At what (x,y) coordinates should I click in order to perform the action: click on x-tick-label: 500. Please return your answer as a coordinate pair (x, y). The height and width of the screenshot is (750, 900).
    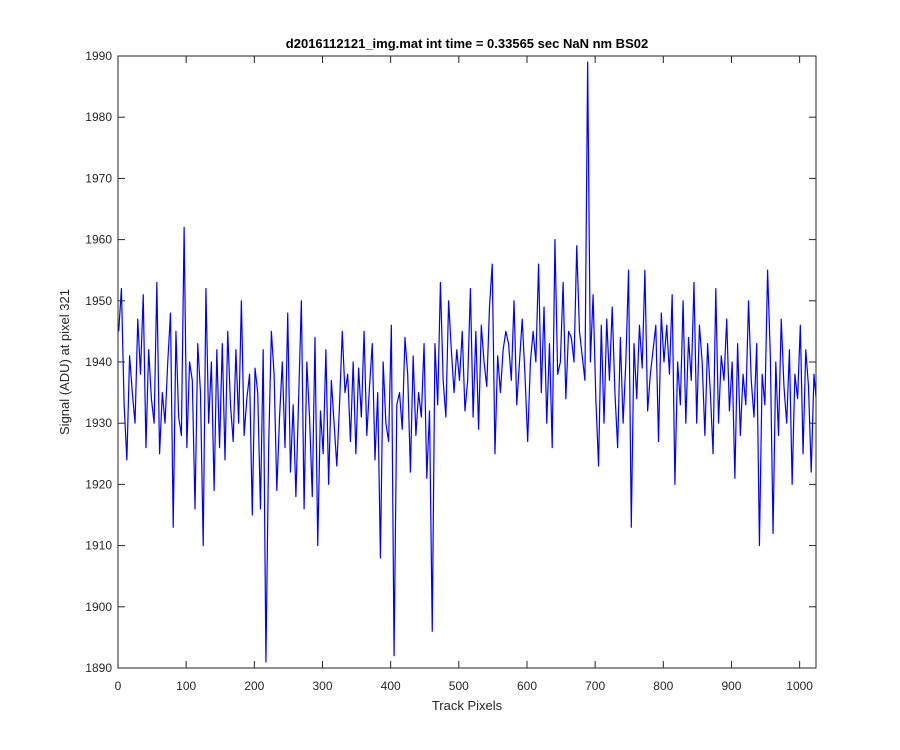
    Looking at the image, I should click on (459, 686).